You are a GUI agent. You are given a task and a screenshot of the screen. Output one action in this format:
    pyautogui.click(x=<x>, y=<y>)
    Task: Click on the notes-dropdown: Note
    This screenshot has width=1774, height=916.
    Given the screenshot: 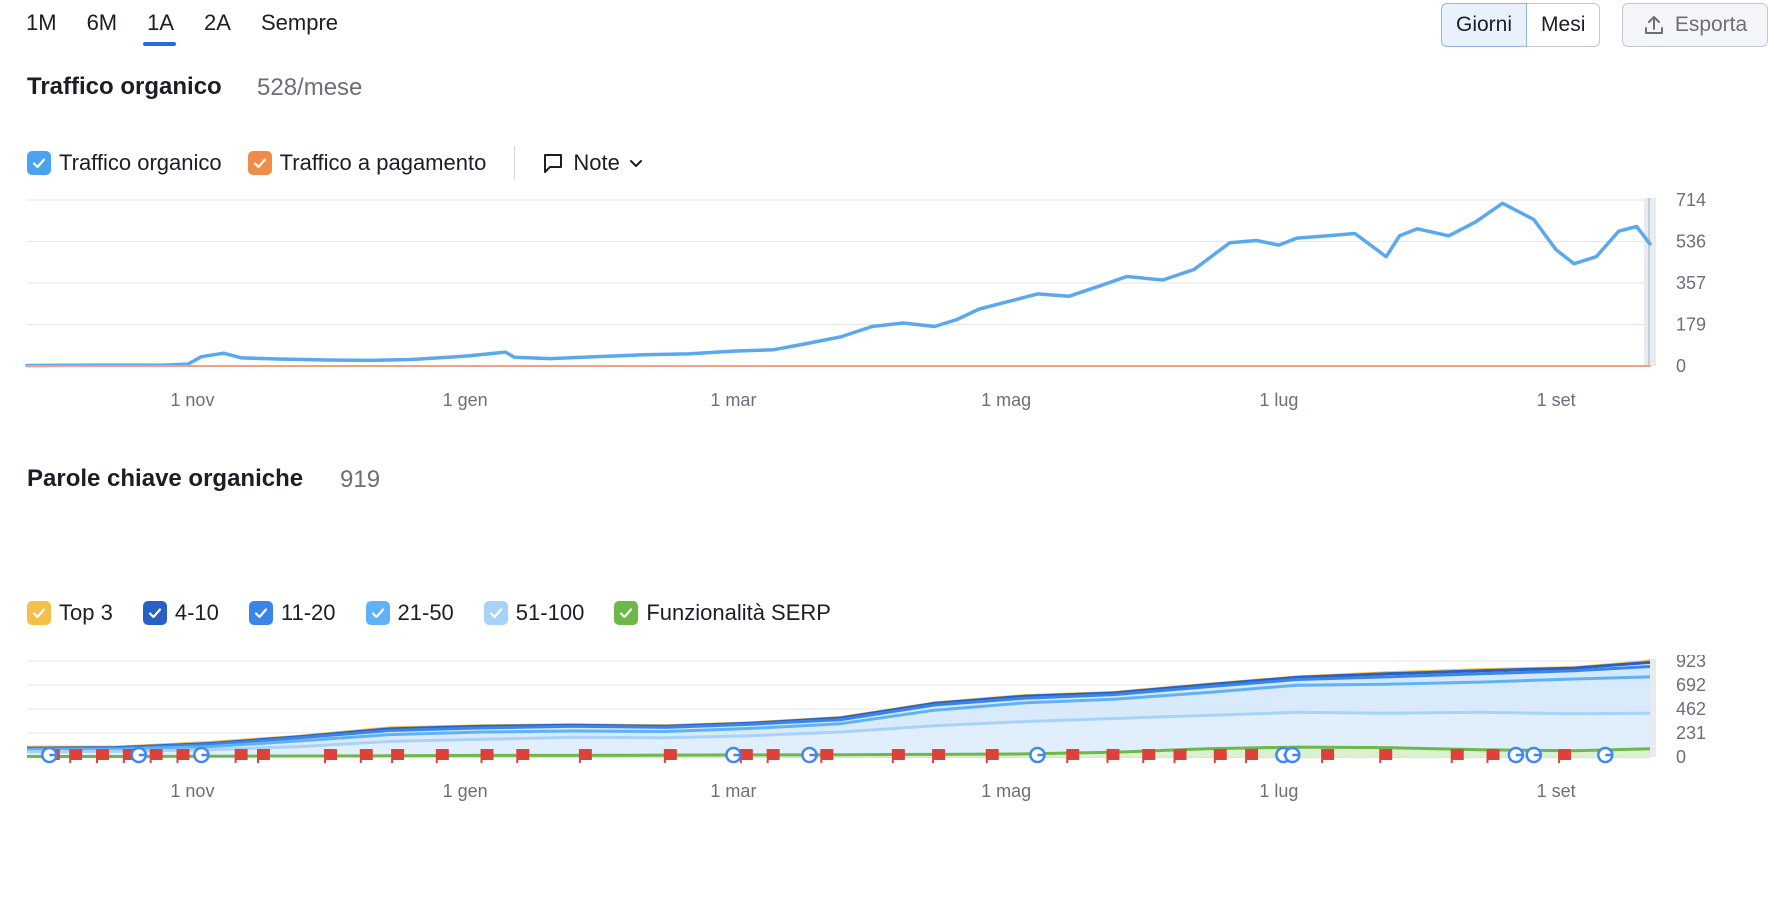 What is the action you would take?
    pyautogui.click(x=592, y=163)
    